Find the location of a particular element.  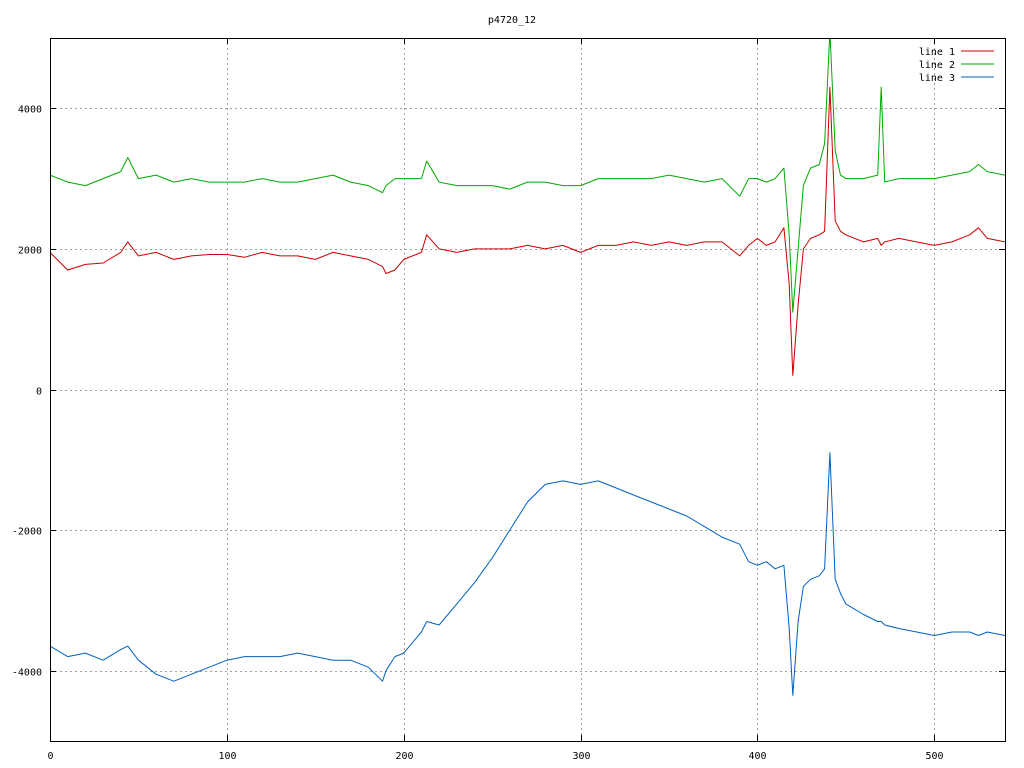

y-tick-label: 4000 is located at coordinates (30, 110).